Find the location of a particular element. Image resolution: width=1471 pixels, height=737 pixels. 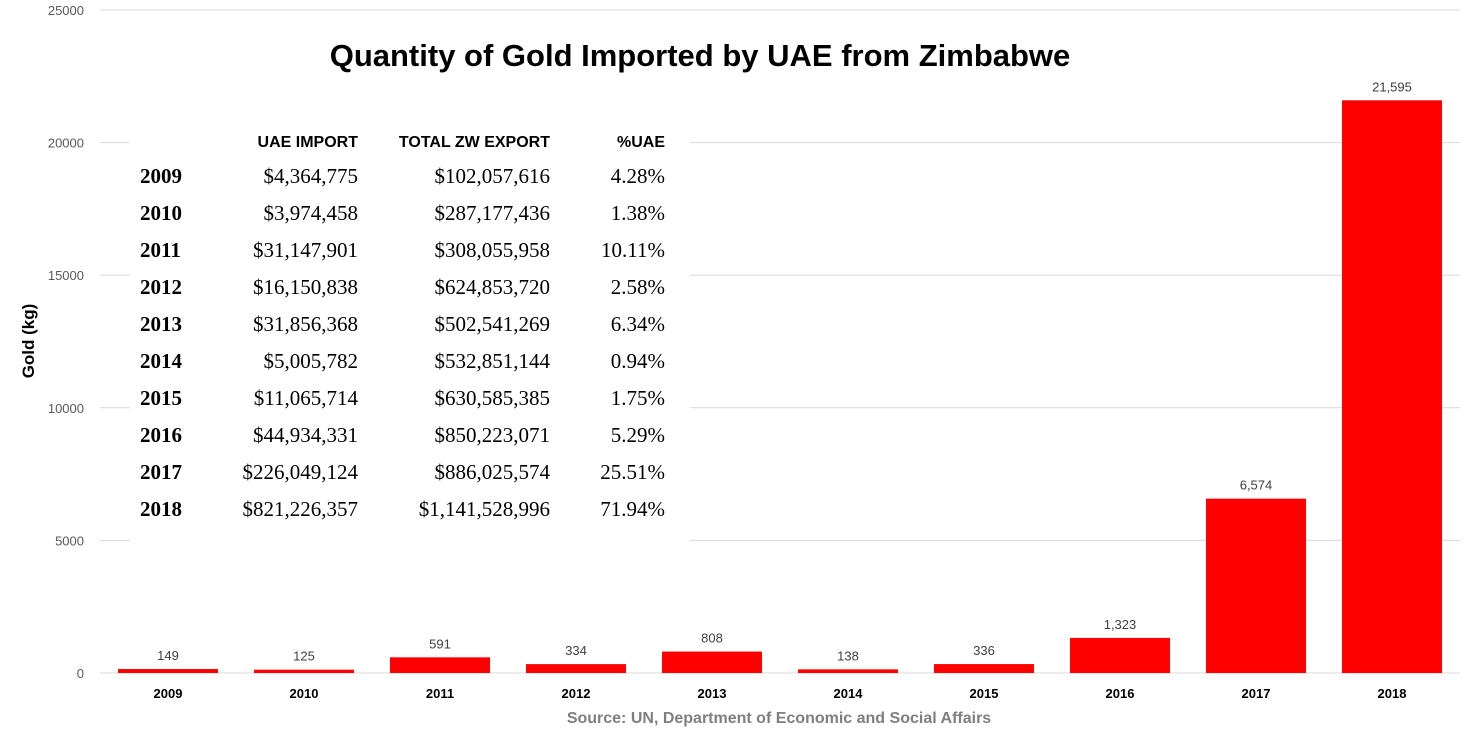

table-cell-uae-import: $3,974,458 is located at coordinates (311, 213).